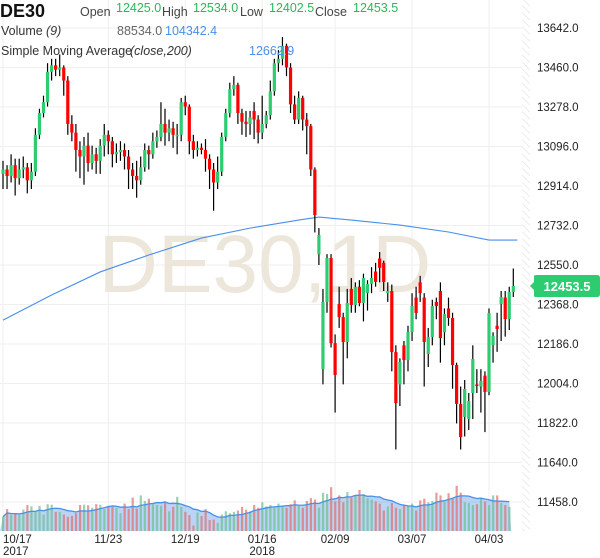 This screenshot has height=558, width=600. What do you see at coordinates (558, 227) in the screenshot?
I see `y-tick-label: 12732.0` at bounding box center [558, 227].